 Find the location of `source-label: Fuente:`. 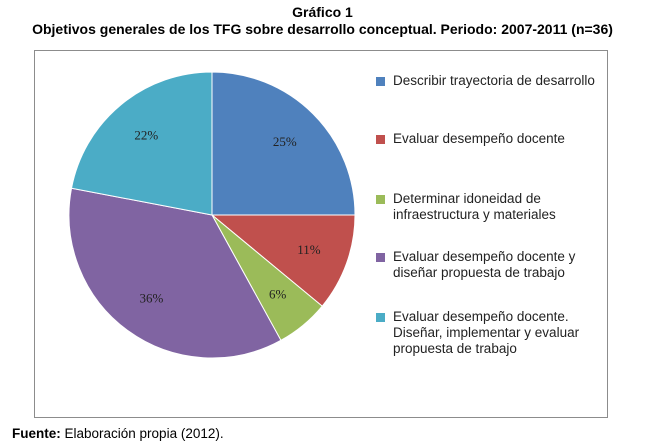

source-label: Fuente: is located at coordinates (36, 433).